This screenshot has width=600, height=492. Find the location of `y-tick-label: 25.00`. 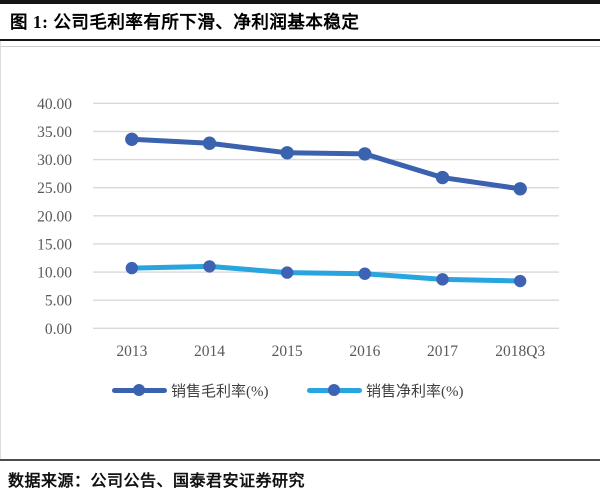

y-tick-label: 25.00 is located at coordinates (54, 188).